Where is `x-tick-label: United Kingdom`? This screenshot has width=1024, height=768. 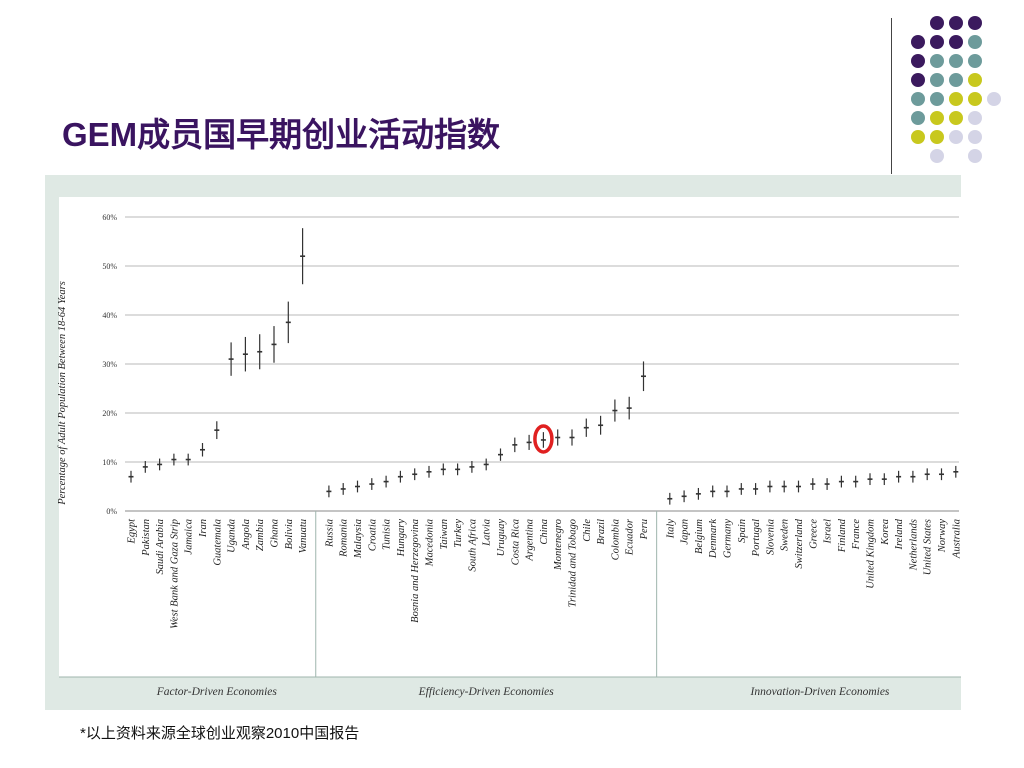
x-tick-label: United Kingdom is located at coordinates (871, 554).